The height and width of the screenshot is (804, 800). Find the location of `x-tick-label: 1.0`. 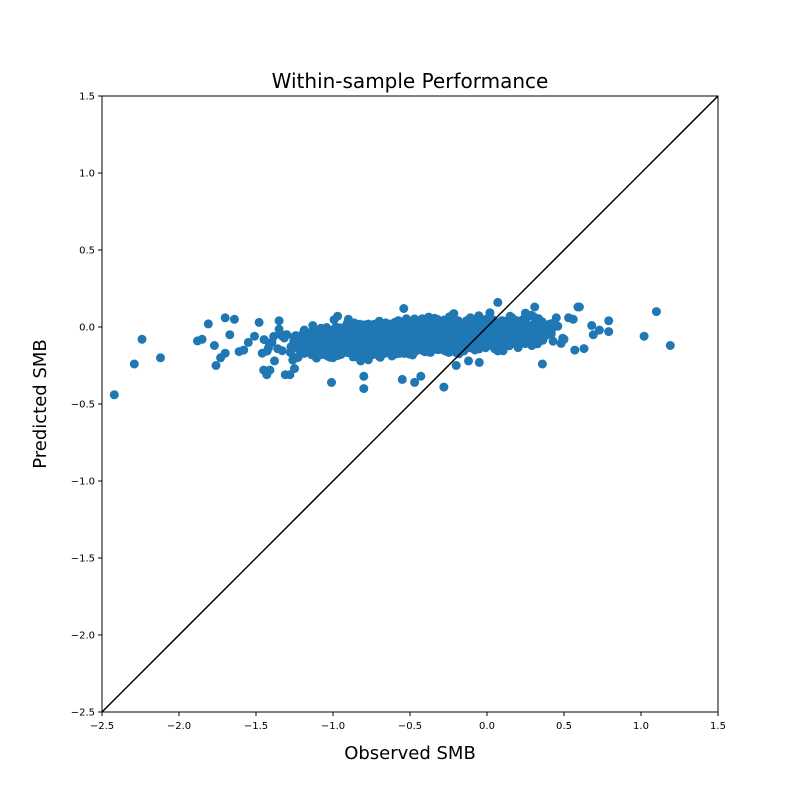

x-tick-label: 1.0 is located at coordinates (641, 726).